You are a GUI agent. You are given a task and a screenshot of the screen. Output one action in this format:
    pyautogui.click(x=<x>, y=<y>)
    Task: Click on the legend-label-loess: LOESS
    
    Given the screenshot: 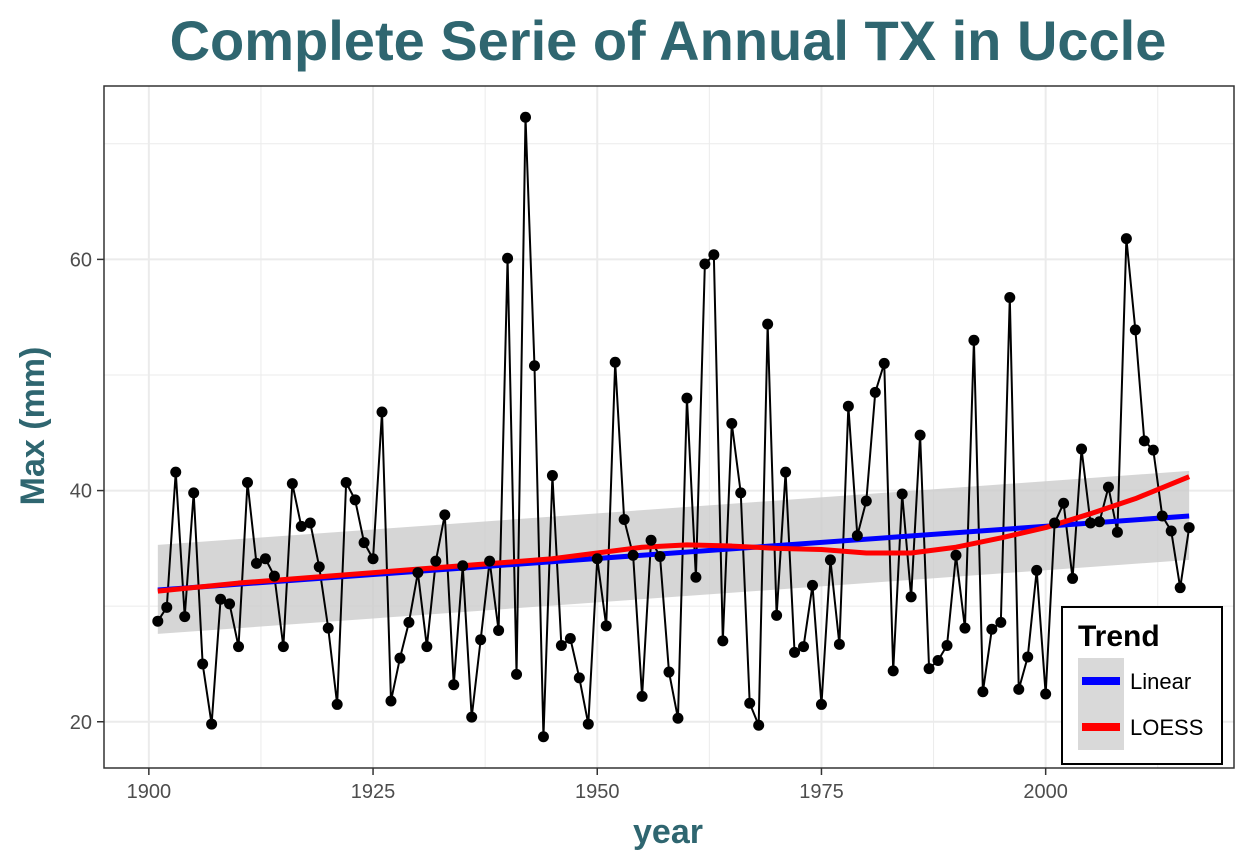 What is the action you would take?
    pyautogui.click(x=1166, y=727)
    